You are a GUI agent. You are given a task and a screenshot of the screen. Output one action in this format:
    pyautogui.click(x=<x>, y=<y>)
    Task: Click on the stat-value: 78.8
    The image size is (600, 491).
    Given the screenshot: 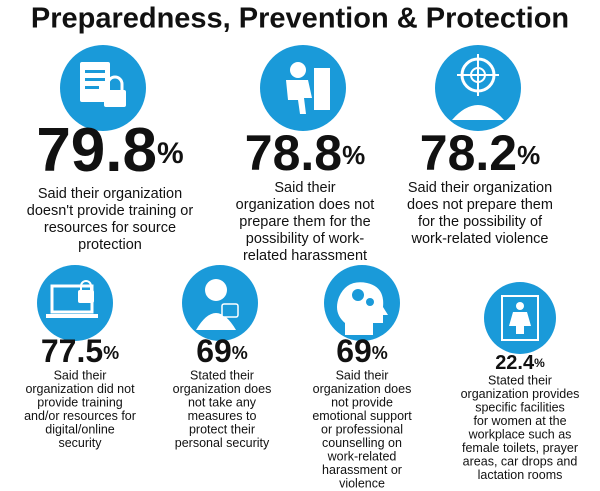 What is the action you would take?
    pyautogui.click(x=293, y=153)
    